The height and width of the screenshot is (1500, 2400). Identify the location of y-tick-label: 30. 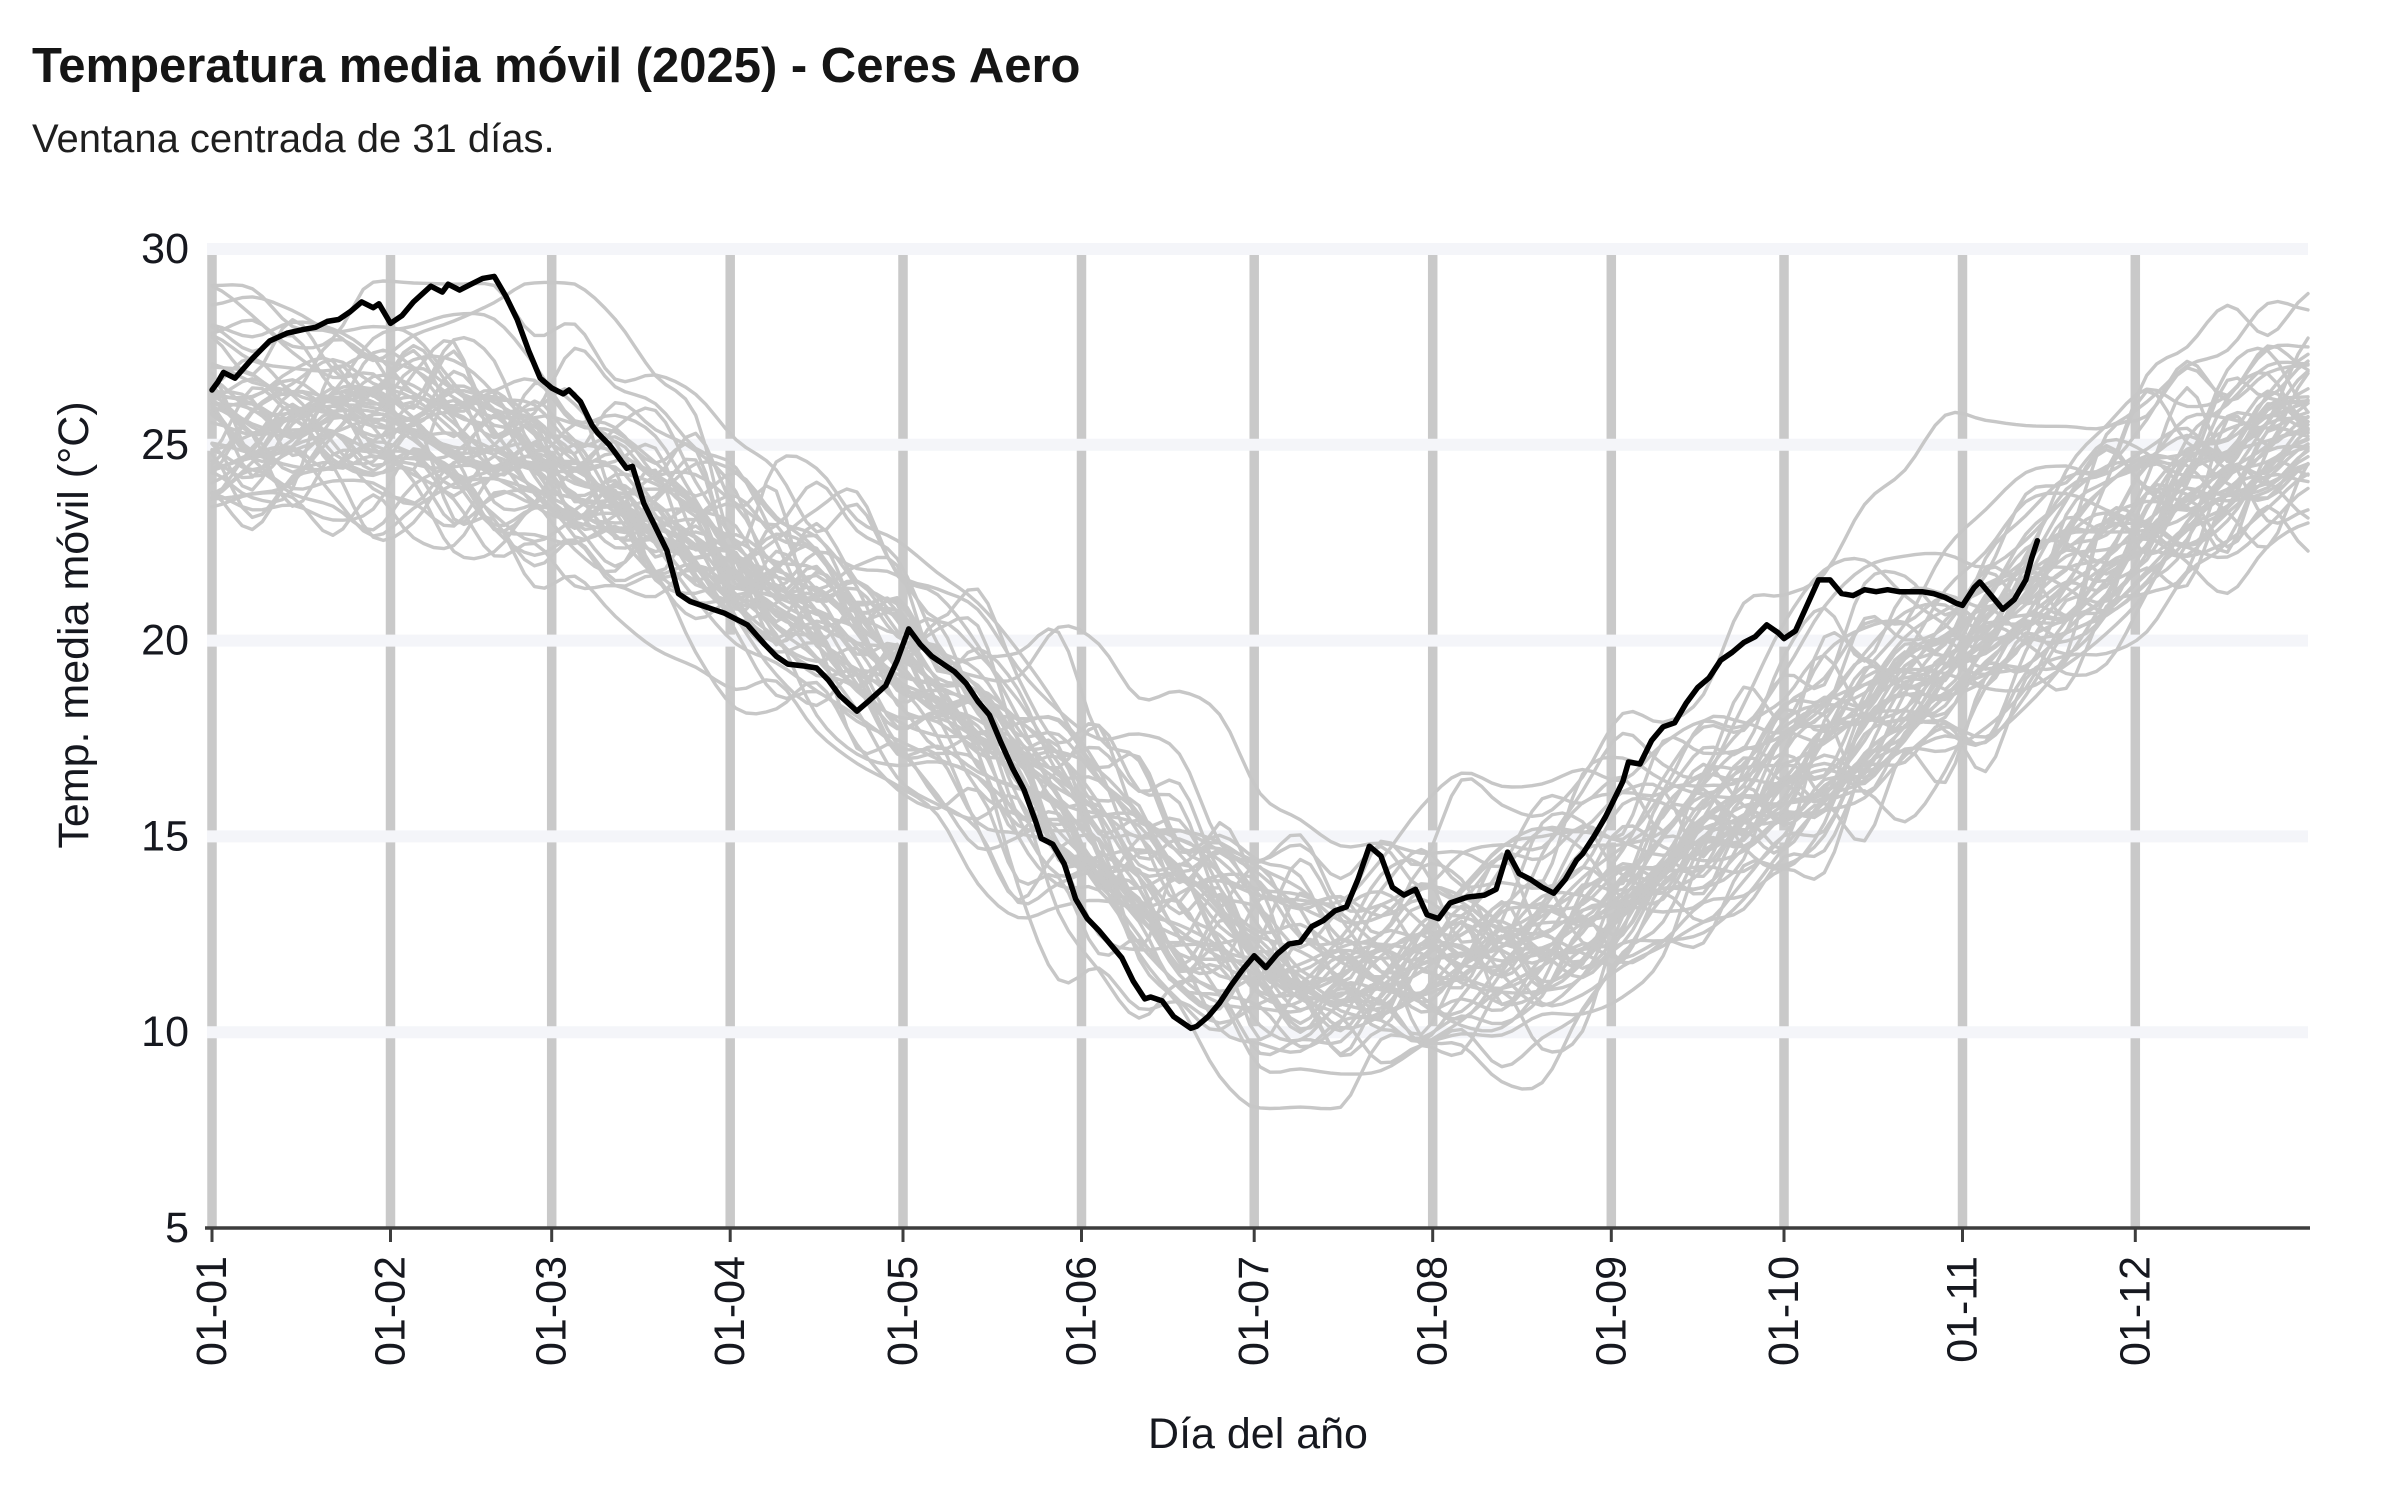
(165, 249).